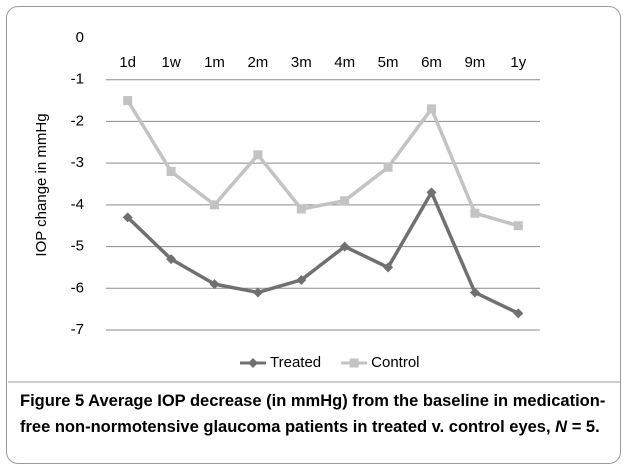 This screenshot has width=629, height=472. What do you see at coordinates (388, 62) in the screenshot?
I see `x-tick-label: 5m` at bounding box center [388, 62].